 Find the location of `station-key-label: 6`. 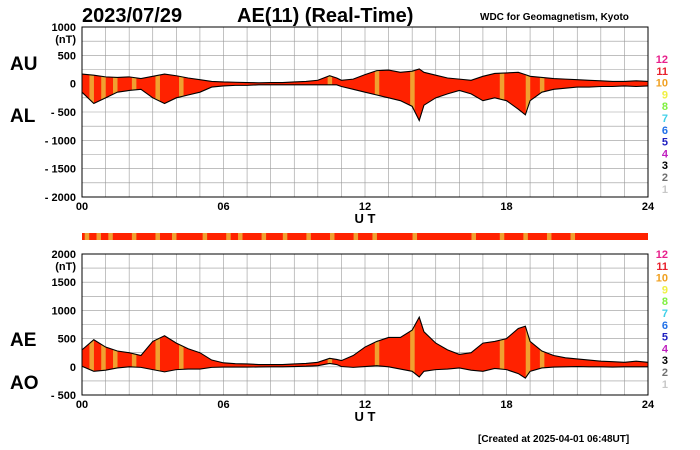

station-key-label: 6 is located at coordinates (665, 326).